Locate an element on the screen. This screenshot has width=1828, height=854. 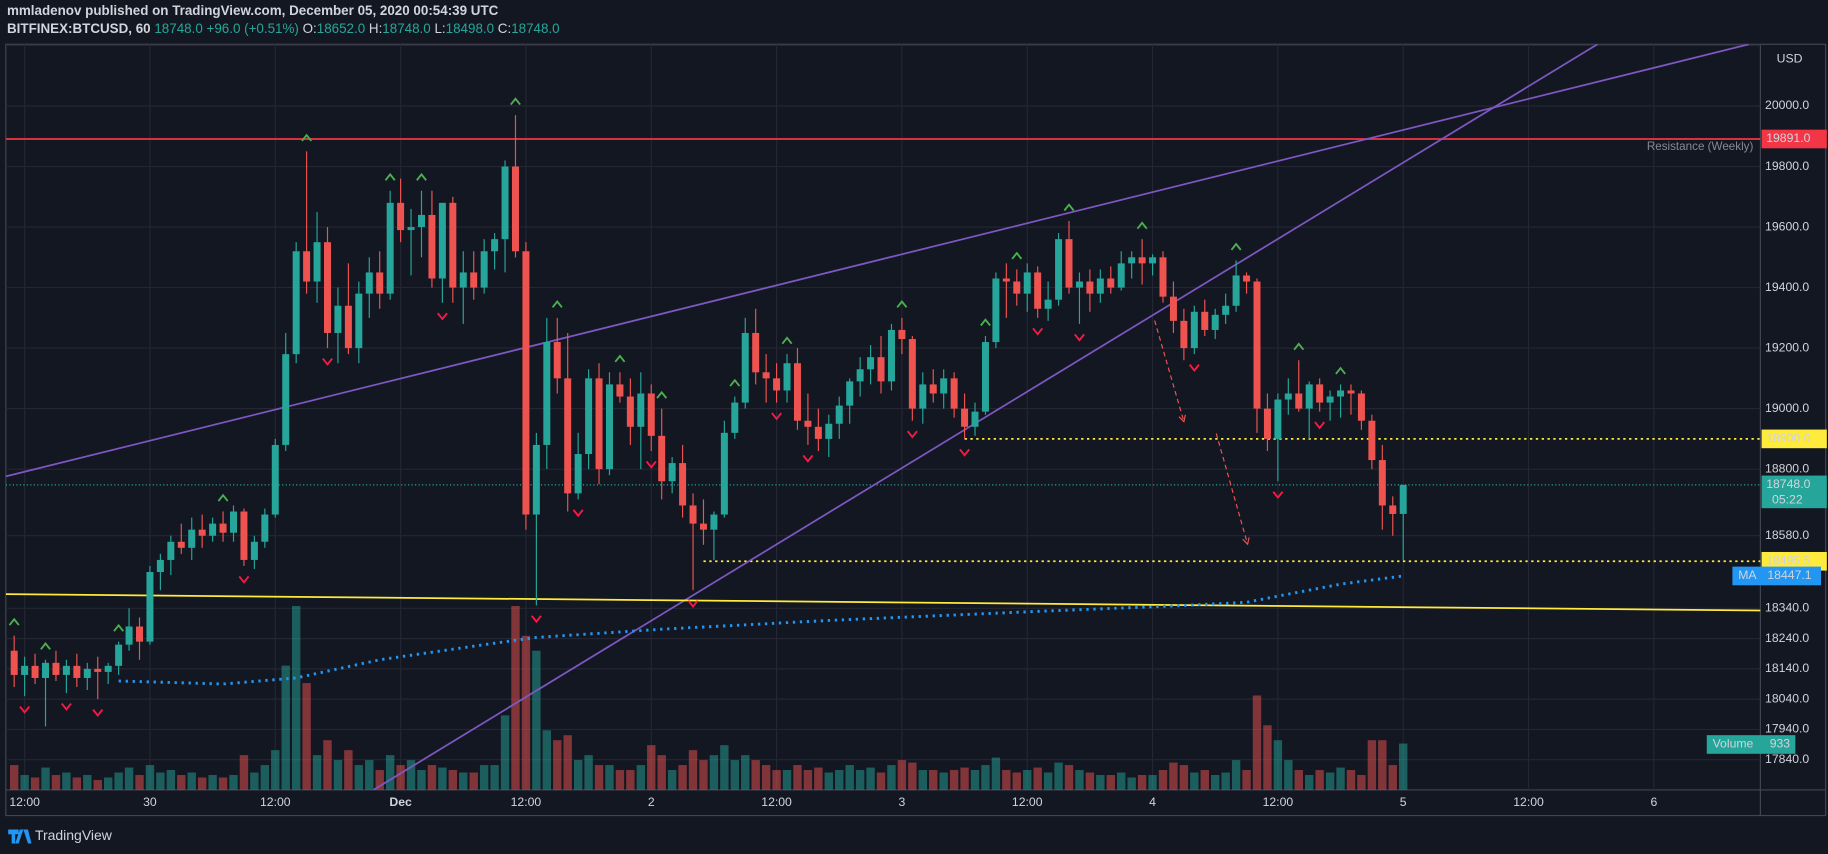
currency: USD is located at coordinates (1790, 59).